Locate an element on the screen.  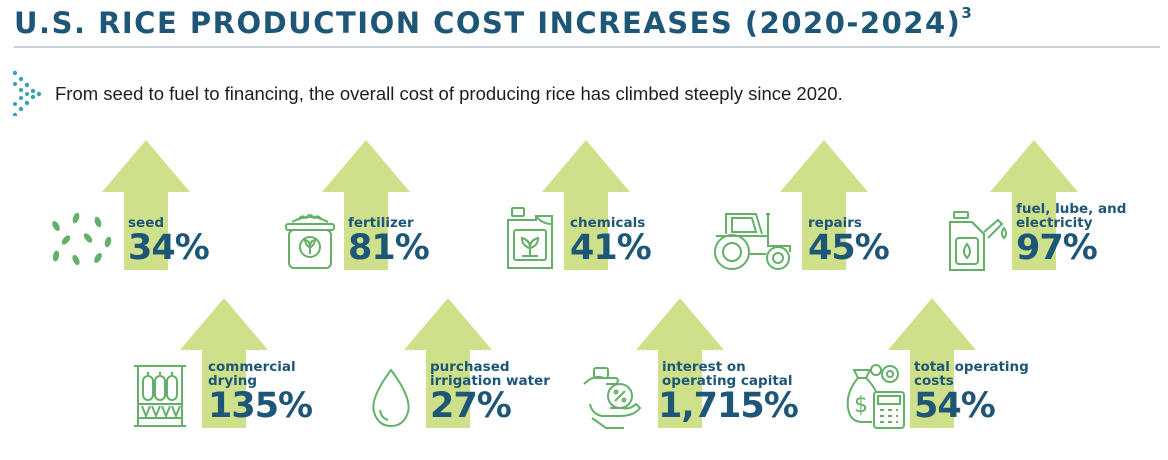
chemical-jug-icon is located at coordinates (530, 238).